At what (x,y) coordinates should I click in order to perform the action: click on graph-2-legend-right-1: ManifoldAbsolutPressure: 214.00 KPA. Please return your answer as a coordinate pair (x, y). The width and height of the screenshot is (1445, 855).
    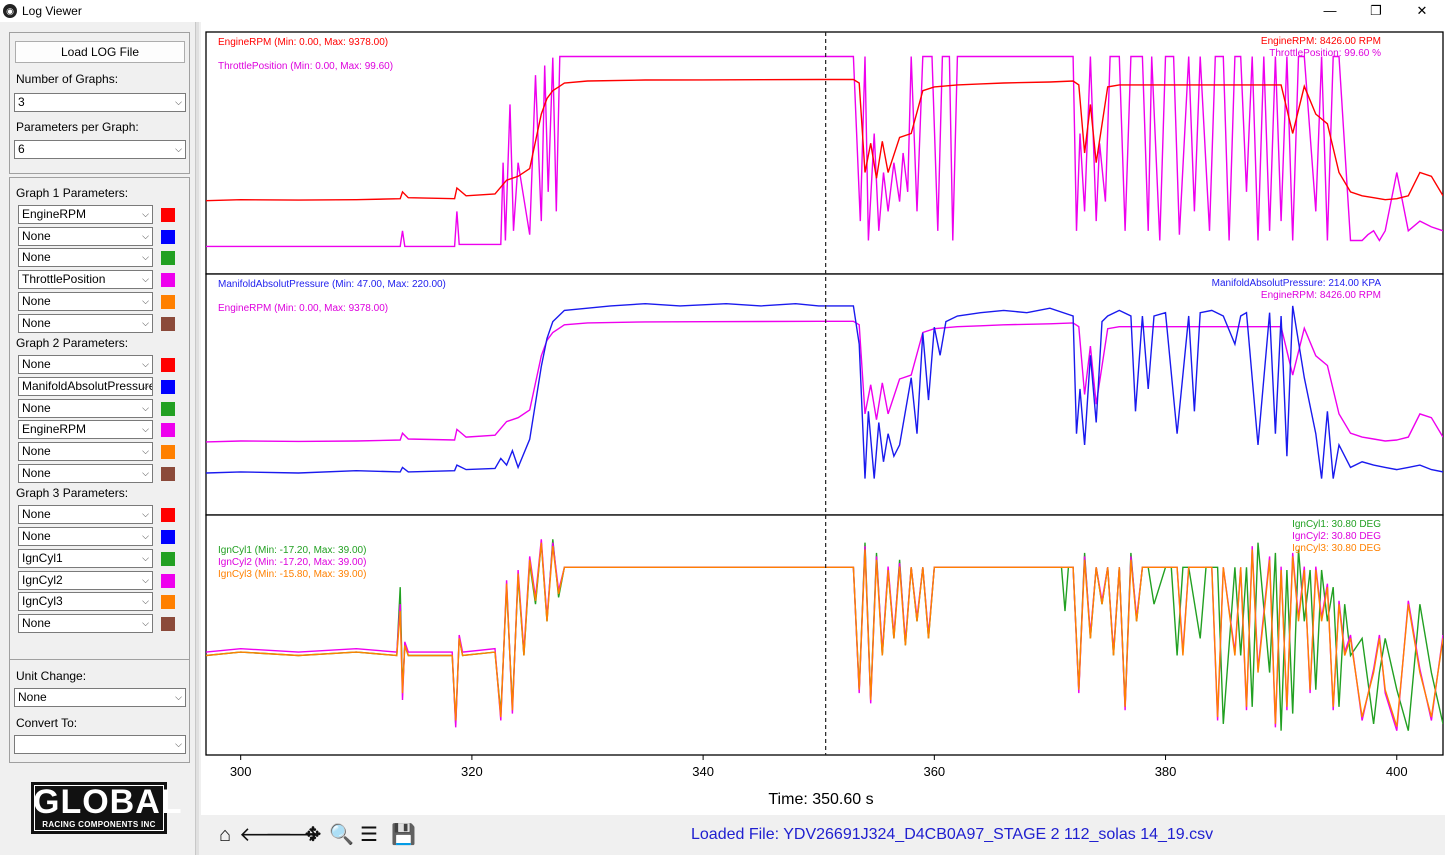
    Looking at the image, I should click on (1297, 283).